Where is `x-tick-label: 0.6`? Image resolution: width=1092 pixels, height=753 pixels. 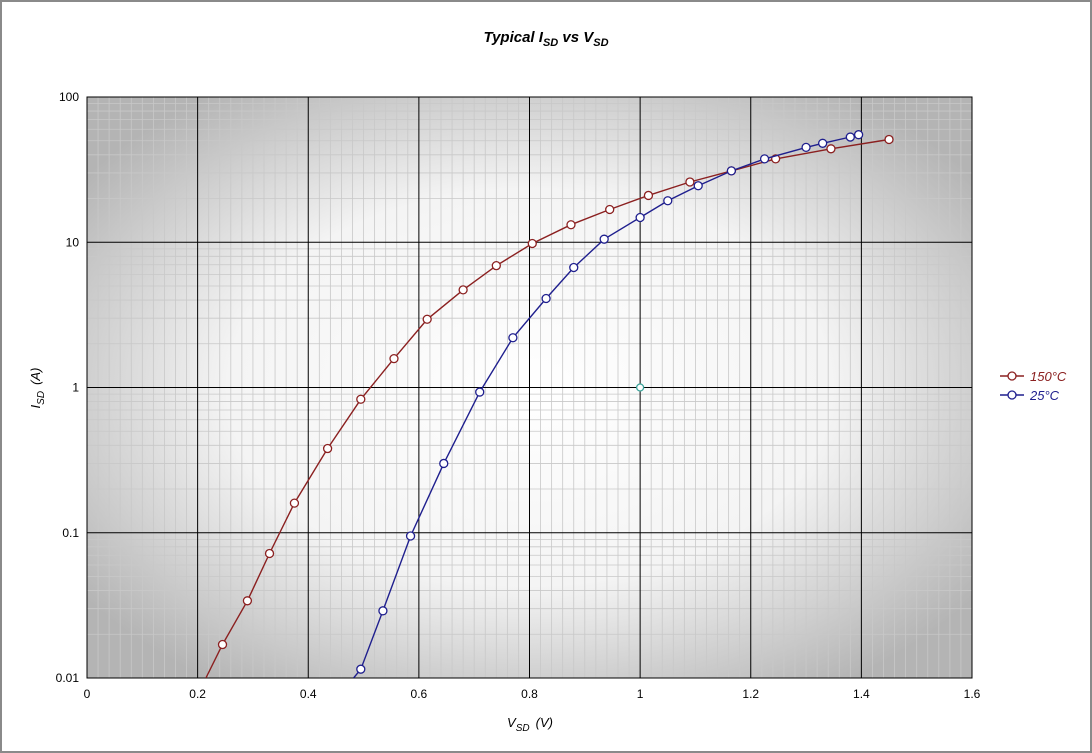
x-tick-label: 0.6 is located at coordinates (419, 694).